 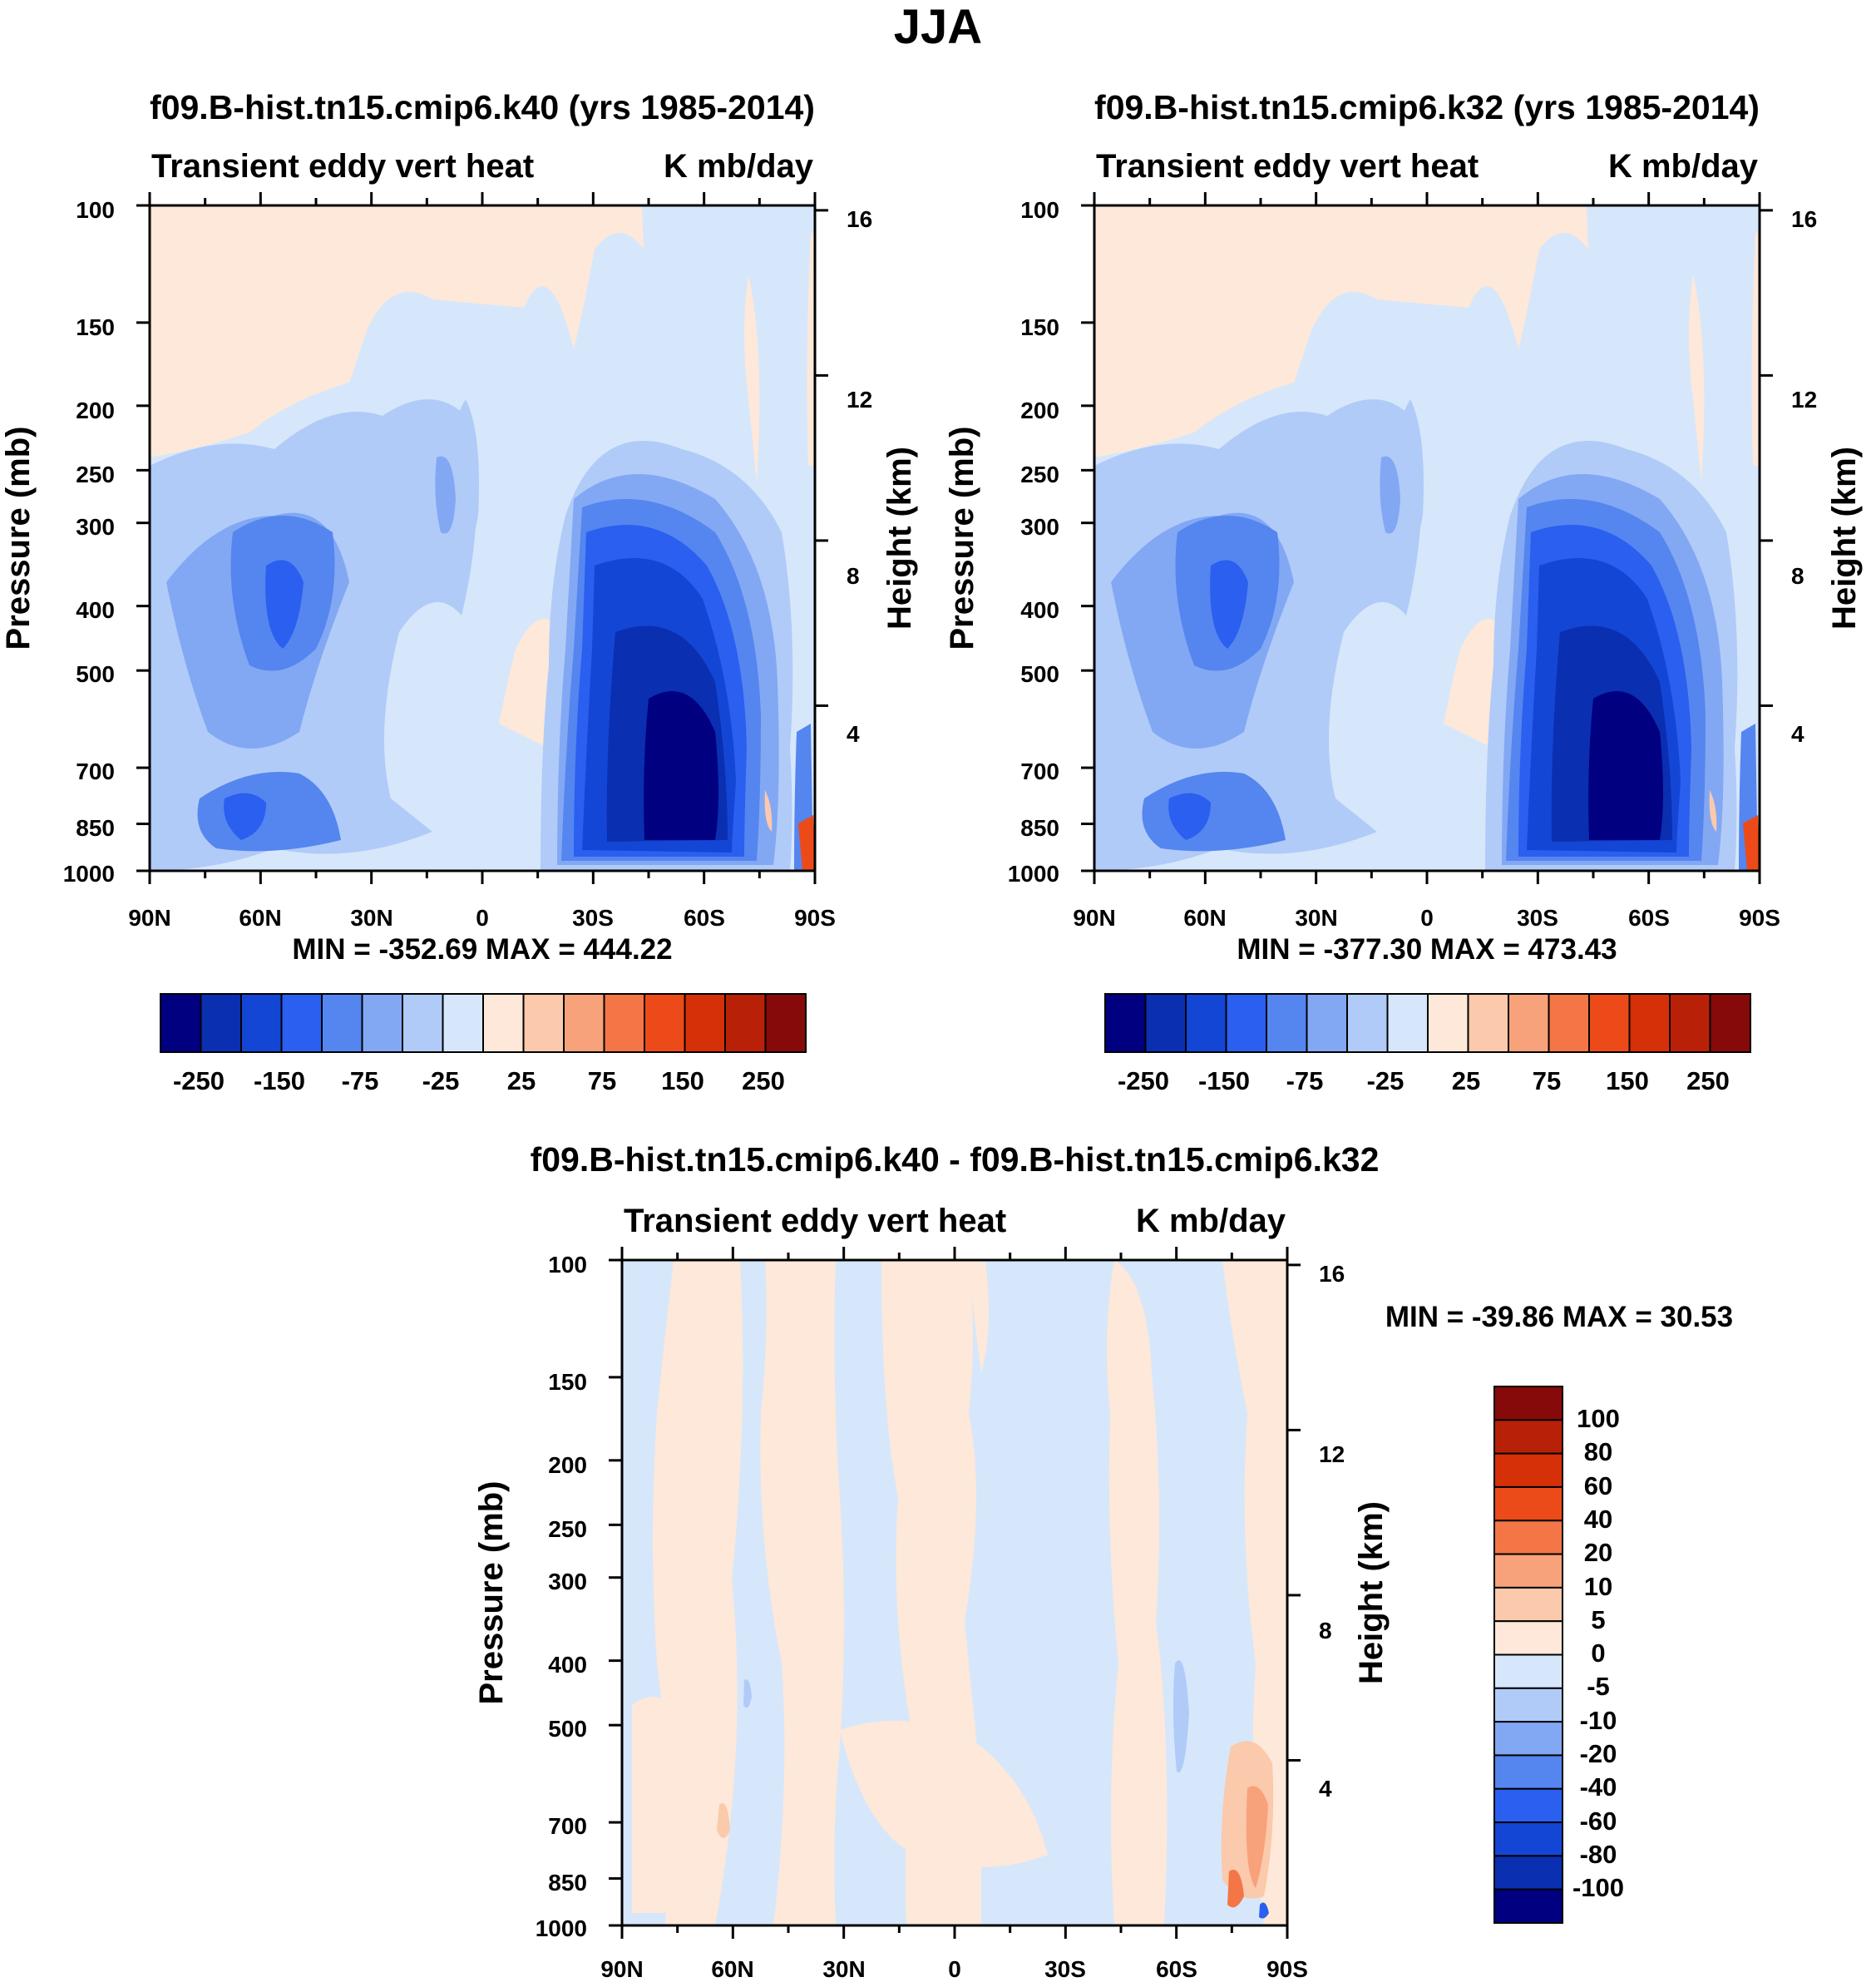 I want to click on colorbar-label: 75, so click(x=602, y=1080).